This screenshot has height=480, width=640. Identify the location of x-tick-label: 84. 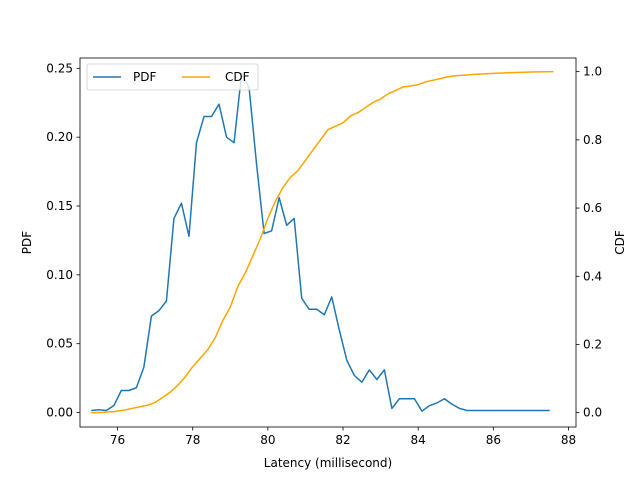
(418, 440).